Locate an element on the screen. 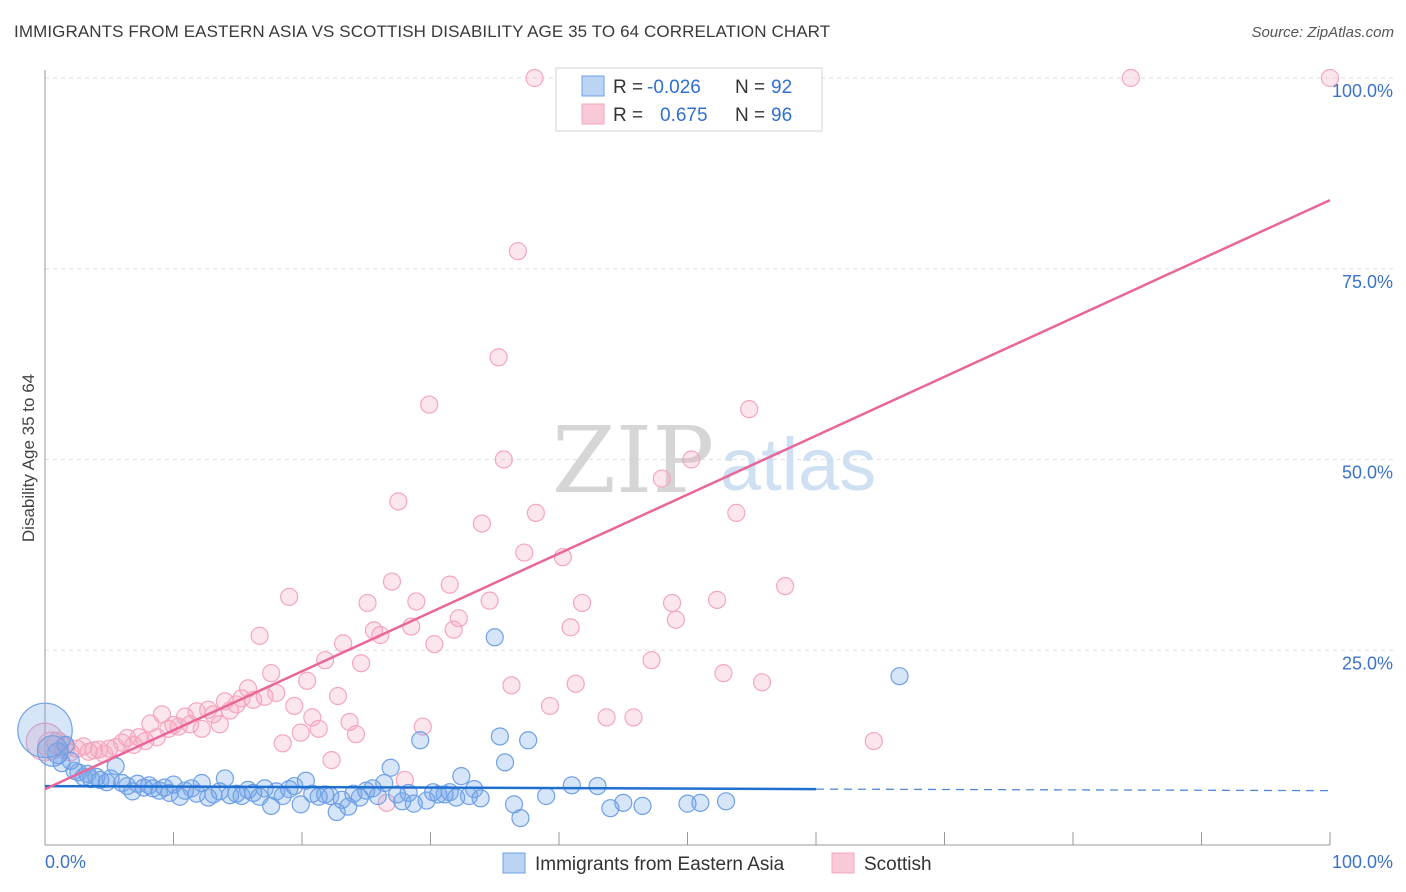  trend-line-eastern-asia is located at coordinates (430, 787).